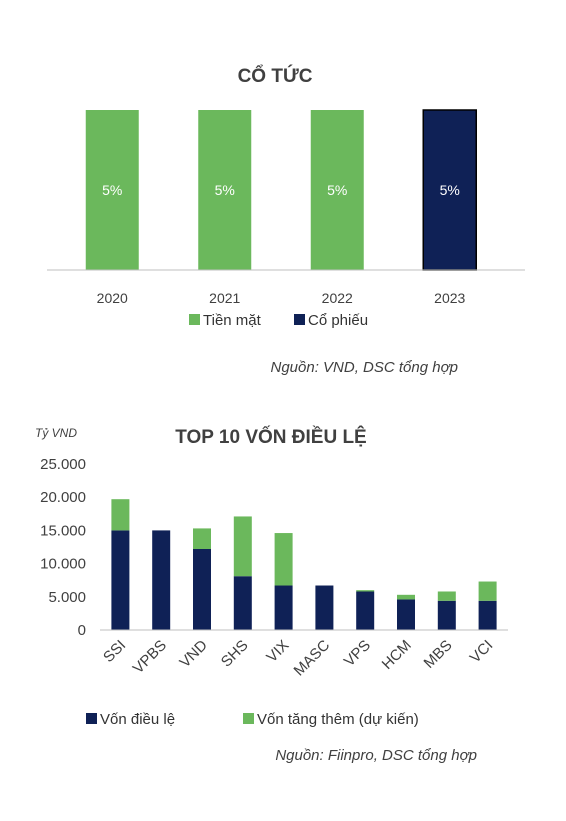 The image size is (566, 821). Describe the element at coordinates (224, 298) in the screenshot. I see `dividend-x-tick-2021: 2021` at that location.